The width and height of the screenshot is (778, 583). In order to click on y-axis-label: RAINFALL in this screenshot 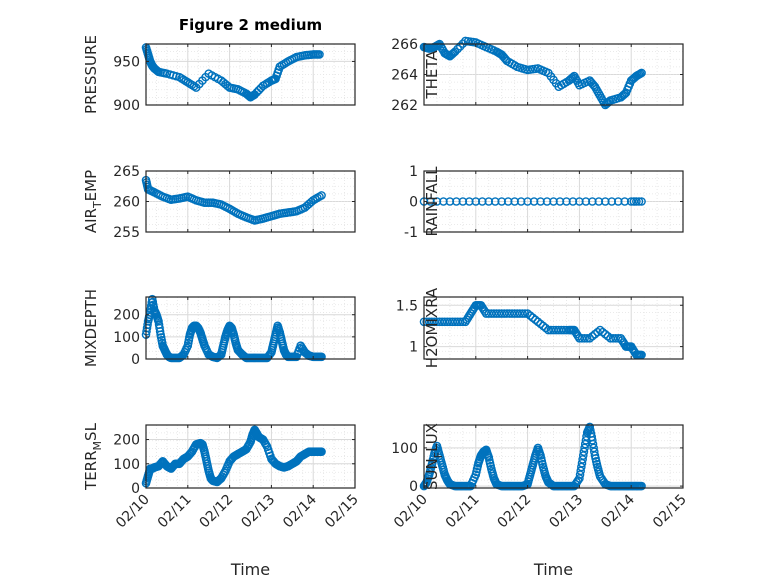, I will do `click(432, 201)`.